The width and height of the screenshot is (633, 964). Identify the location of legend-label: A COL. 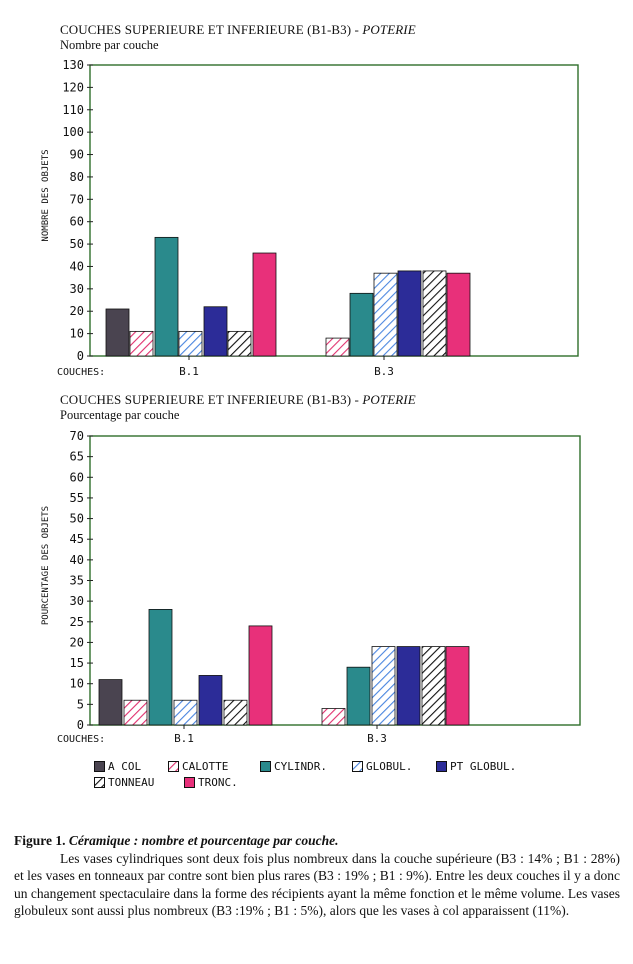
(125, 766).